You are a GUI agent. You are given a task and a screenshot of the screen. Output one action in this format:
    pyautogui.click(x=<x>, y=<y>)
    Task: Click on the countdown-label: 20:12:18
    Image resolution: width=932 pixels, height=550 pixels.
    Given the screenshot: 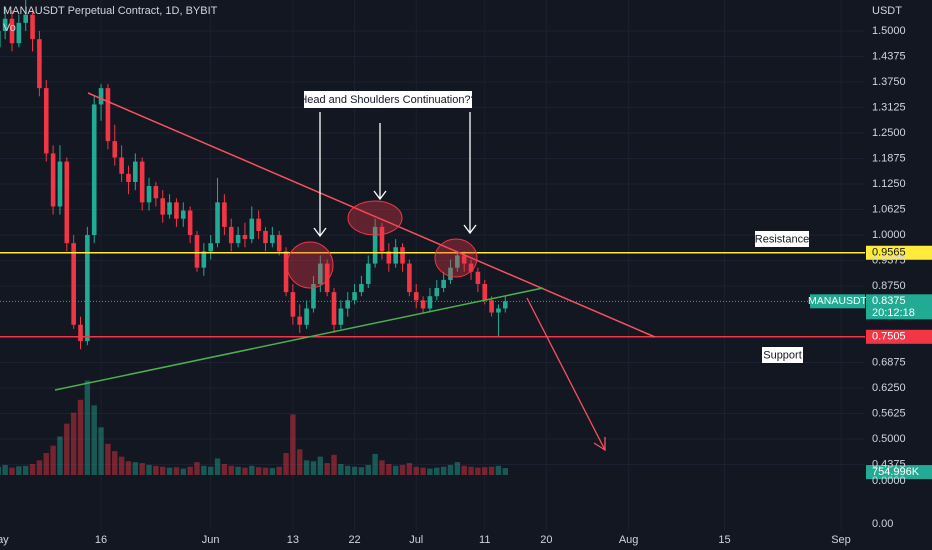 What is the action you would take?
    pyautogui.click(x=893, y=313)
    